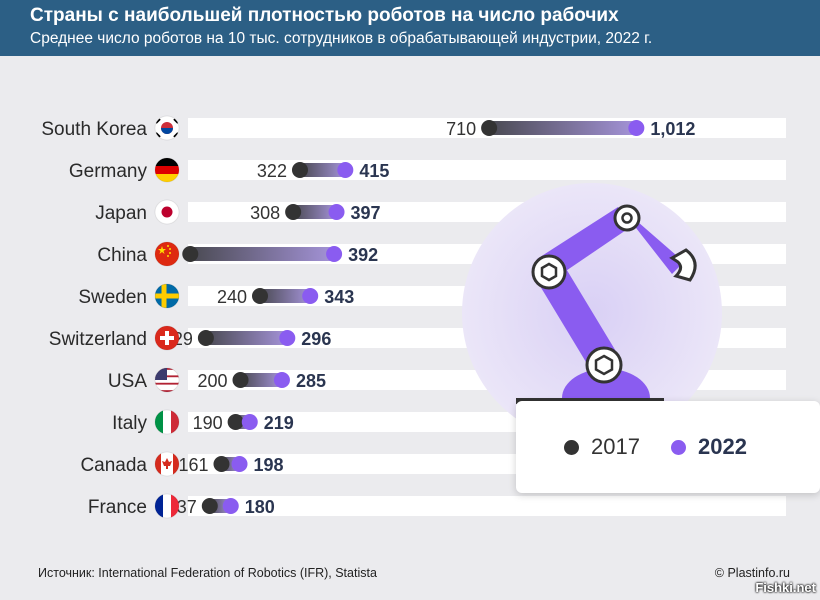 Image resolution: width=820 pixels, height=600 pixels. I want to click on legend-label-2017: 2017, so click(615, 446).